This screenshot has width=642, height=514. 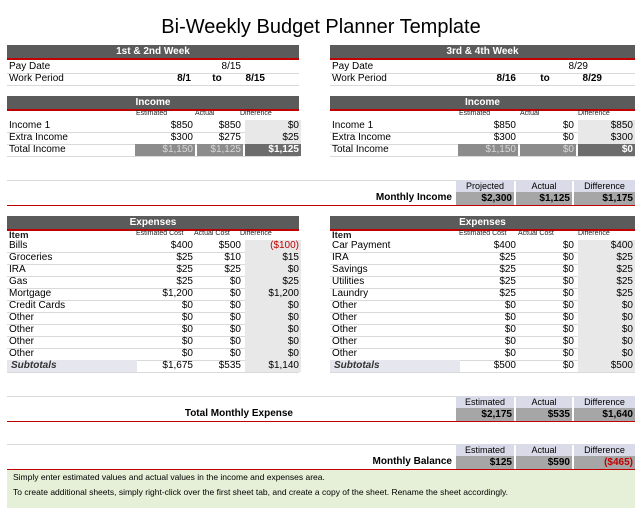 What do you see at coordinates (229, 125) in the screenshot?
I see `actual-value: $850` at bounding box center [229, 125].